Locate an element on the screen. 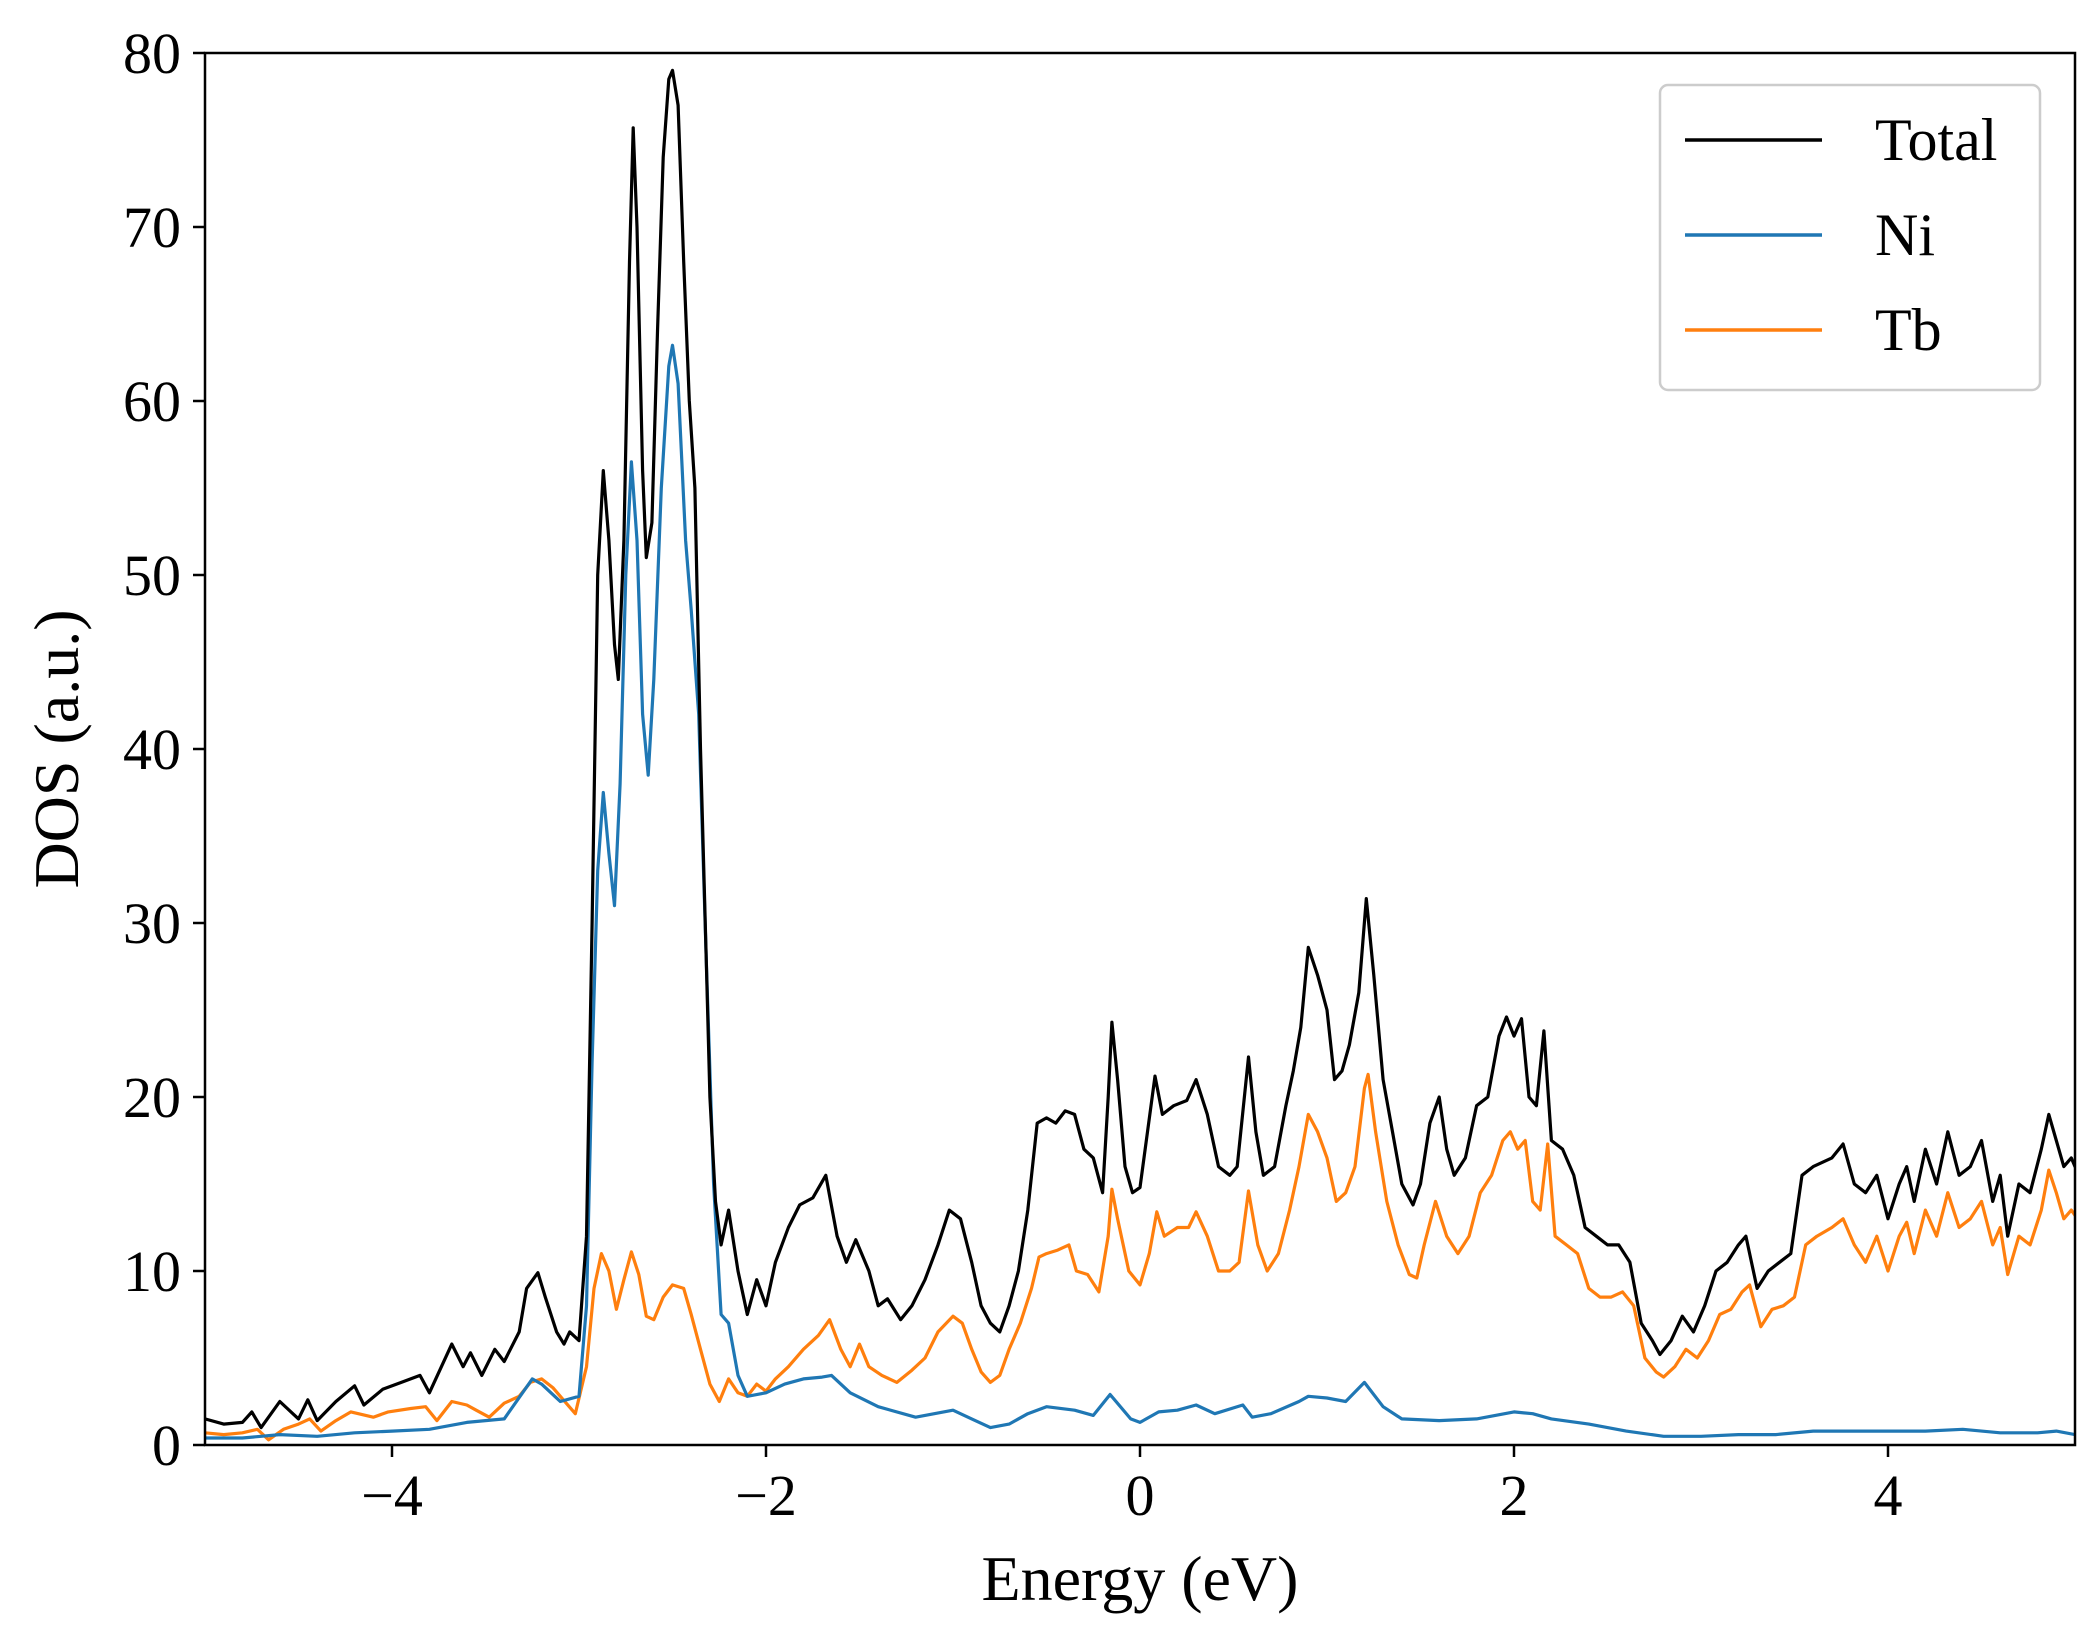 The width and height of the screenshot is (2097, 1635). x-tick-label: 4 is located at coordinates (1888, 1495).